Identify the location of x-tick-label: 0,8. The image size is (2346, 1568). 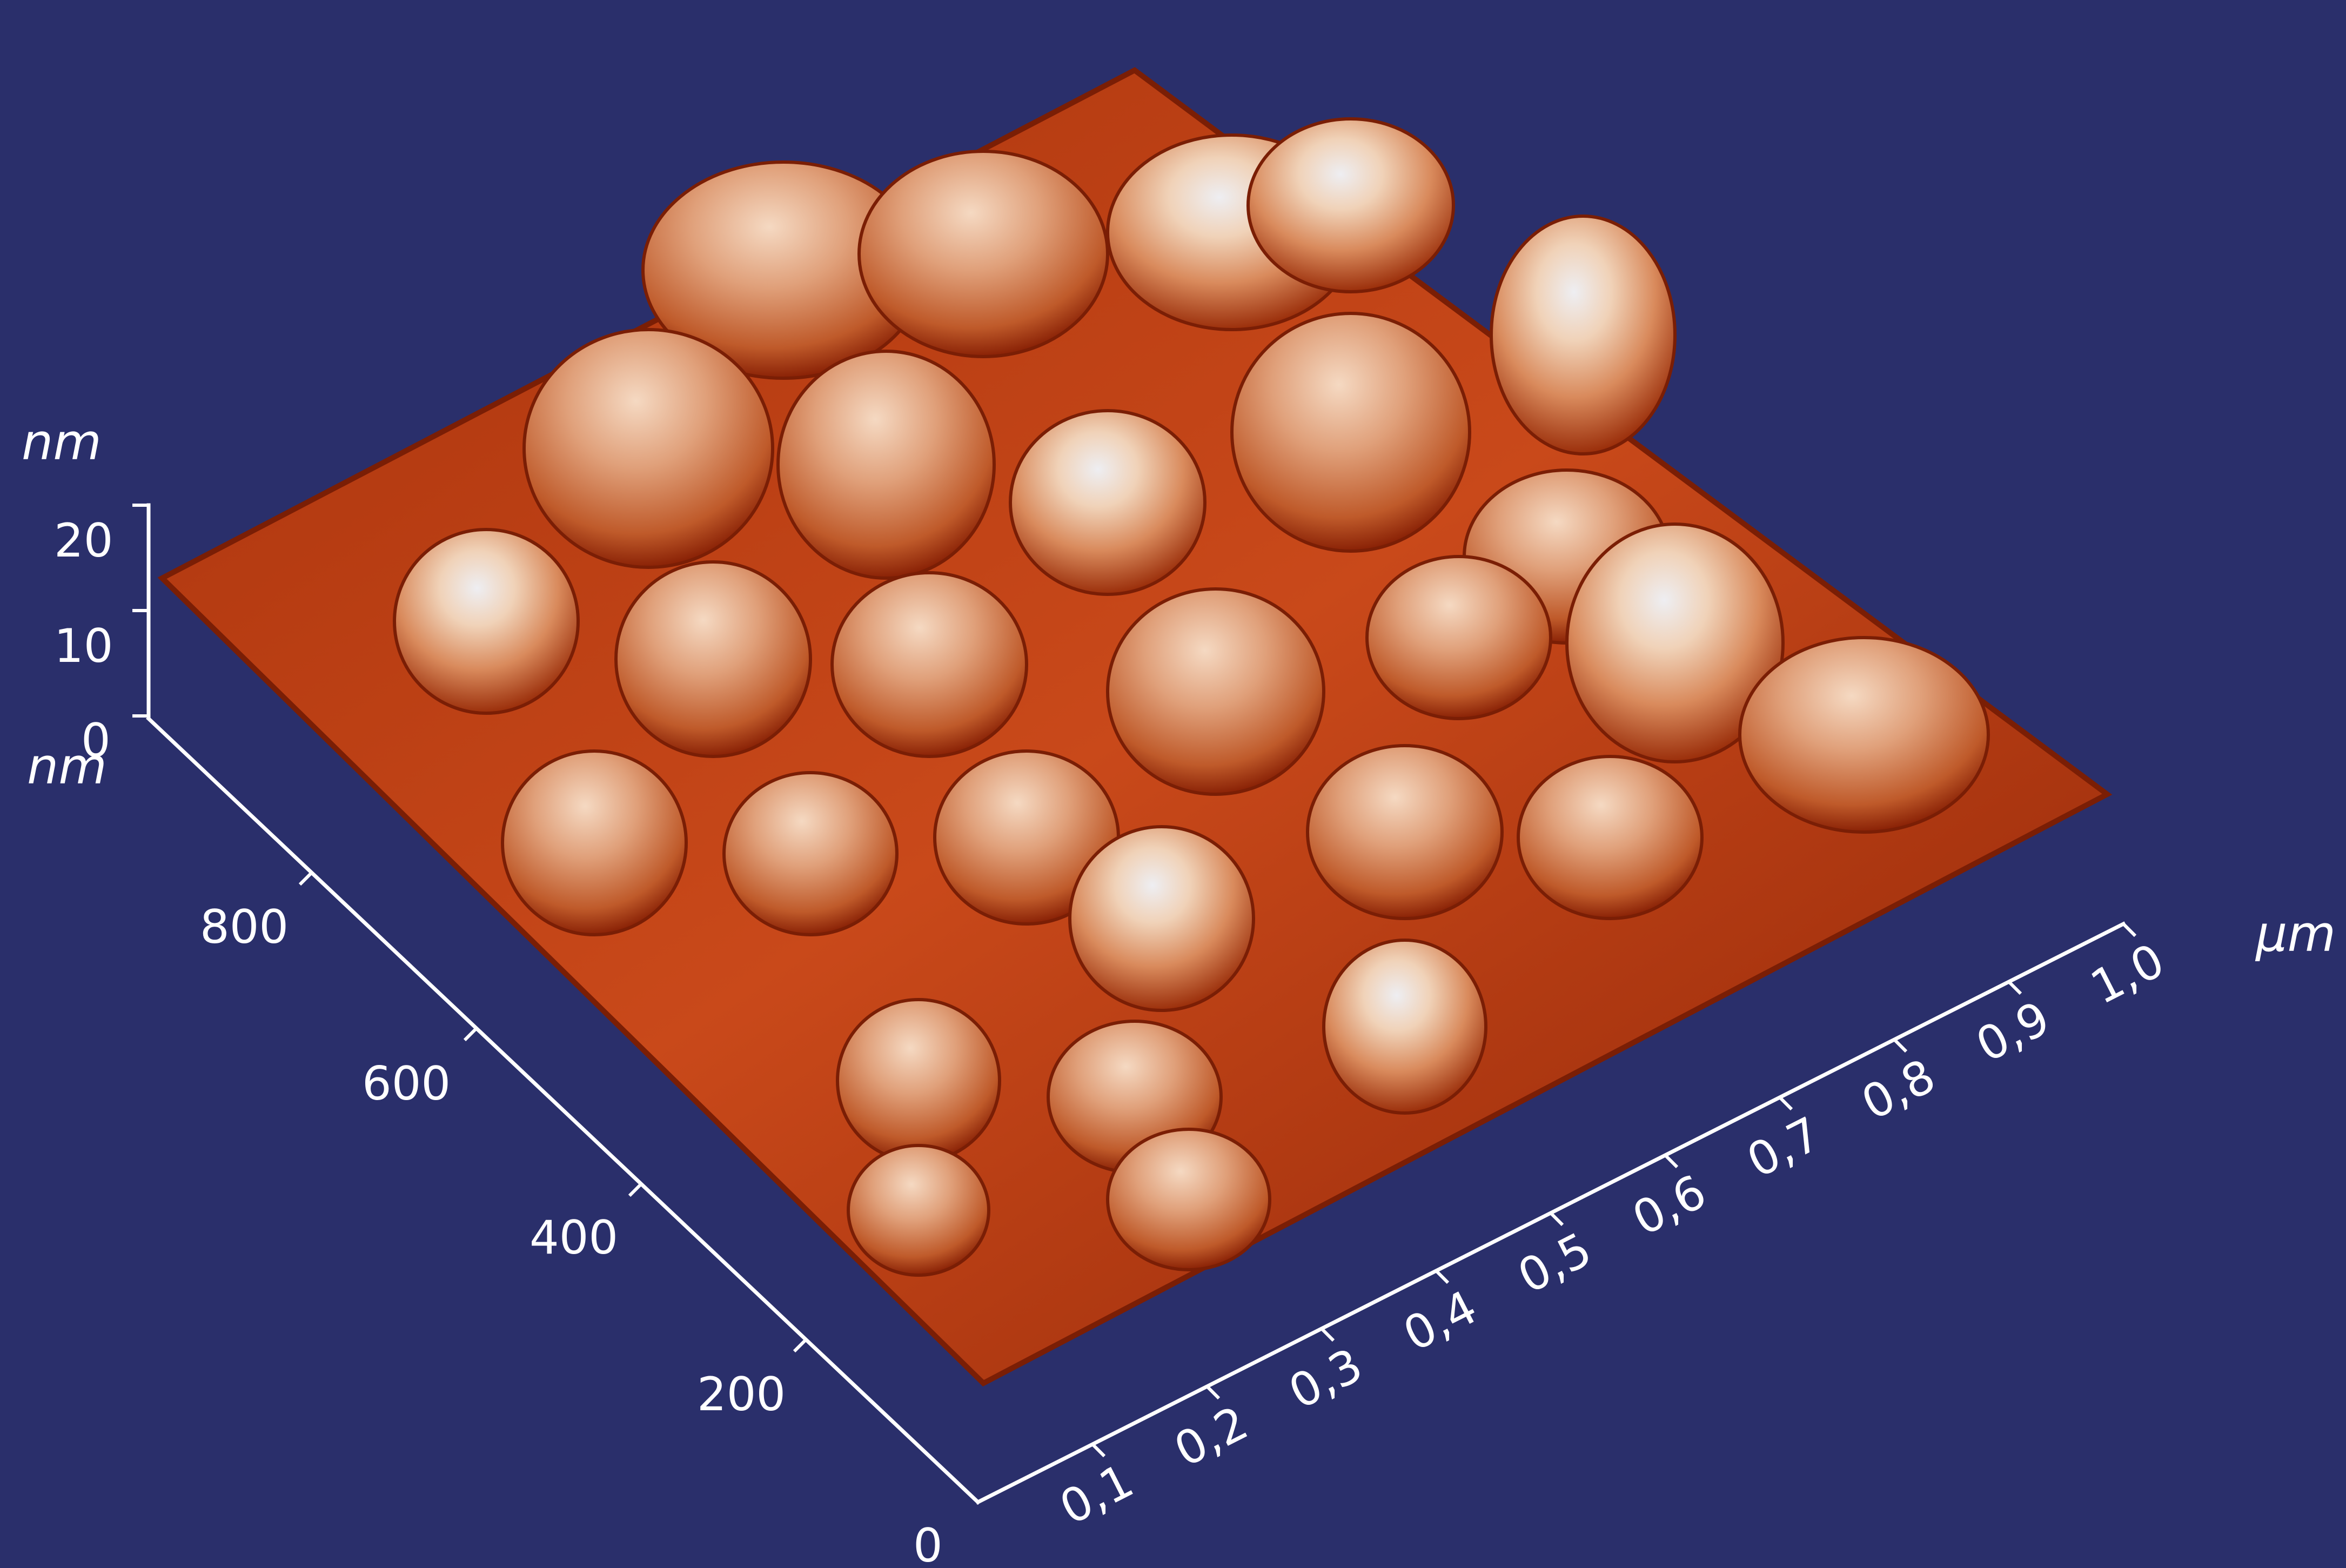
(1898, 1090).